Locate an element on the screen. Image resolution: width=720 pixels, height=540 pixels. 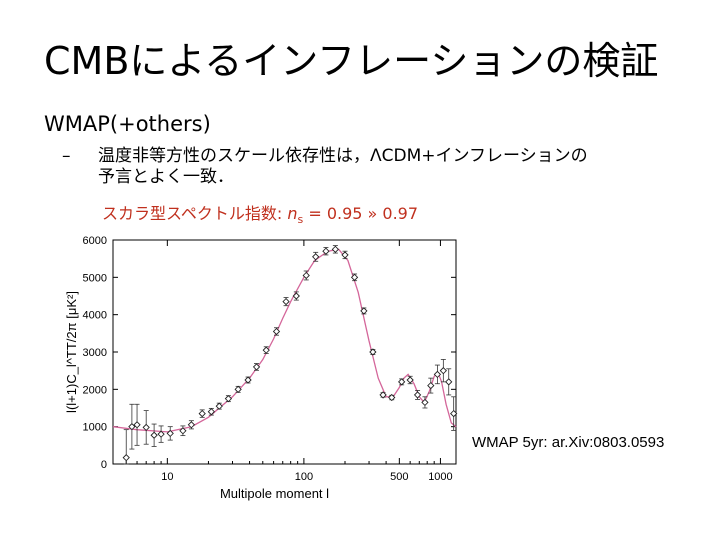
y-tick-label: 3000 is located at coordinates (95, 353).